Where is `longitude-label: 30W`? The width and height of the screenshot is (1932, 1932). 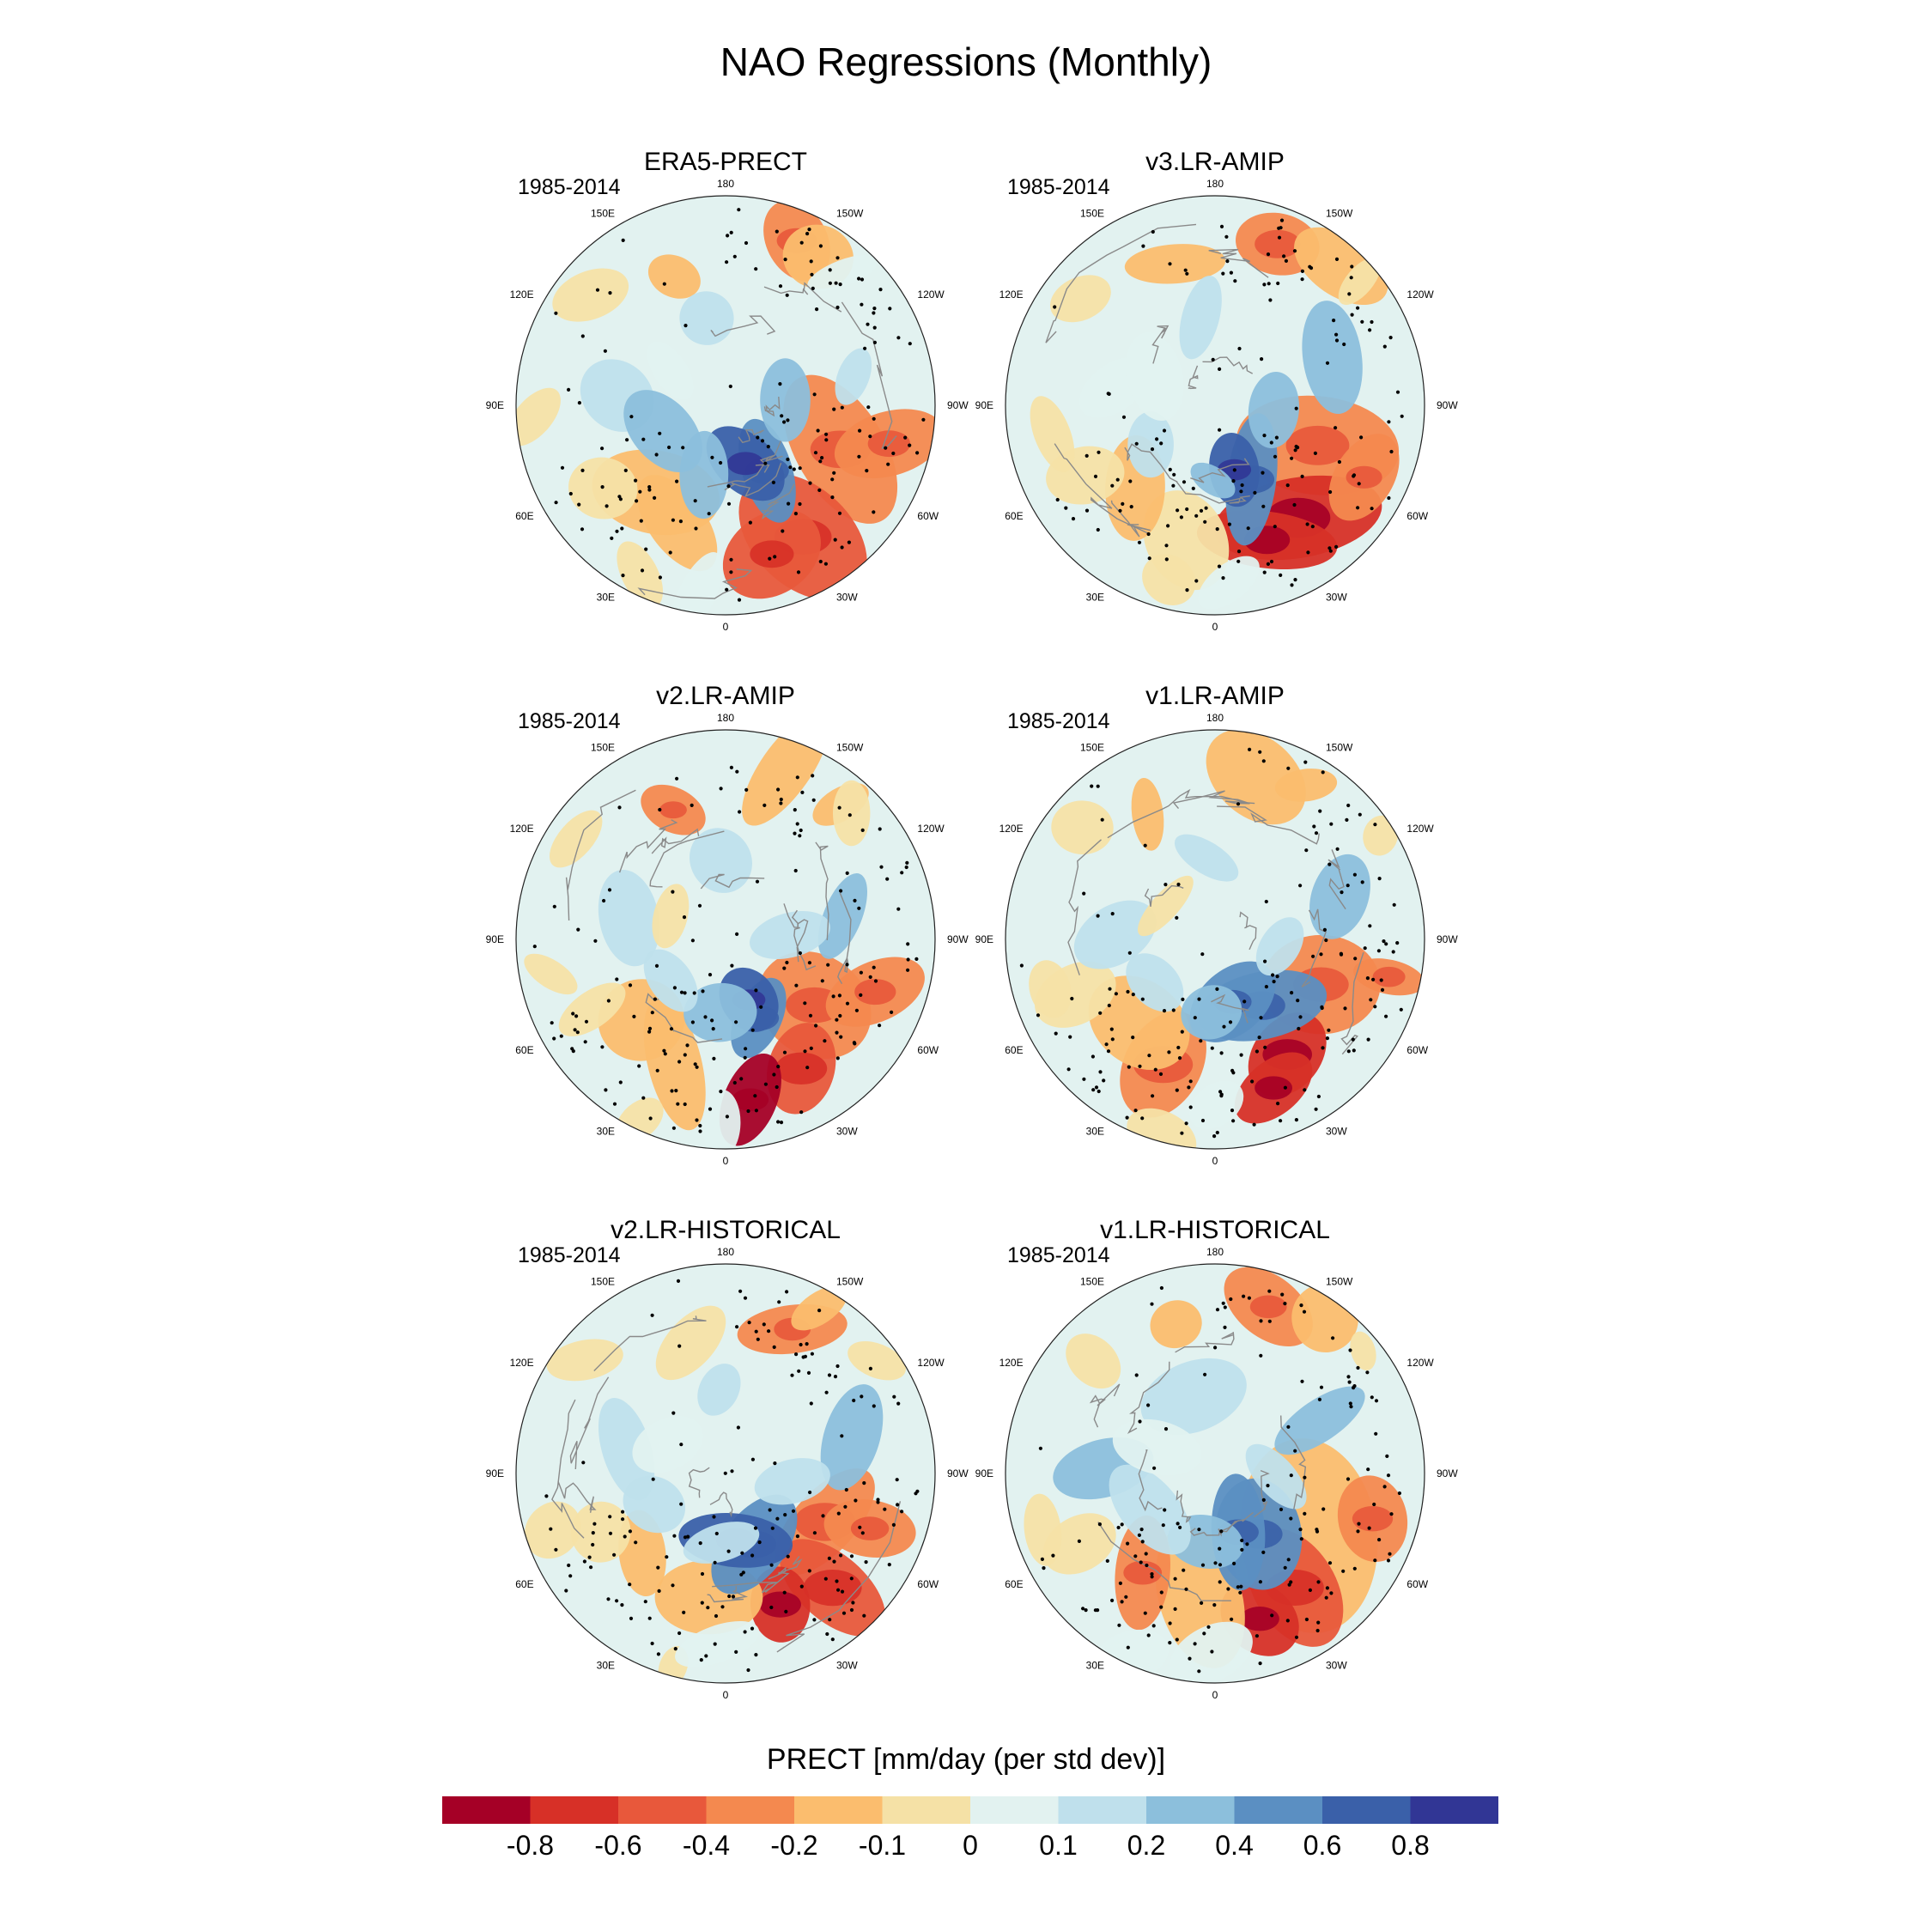
longitude-label: 30W is located at coordinates (1336, 597).